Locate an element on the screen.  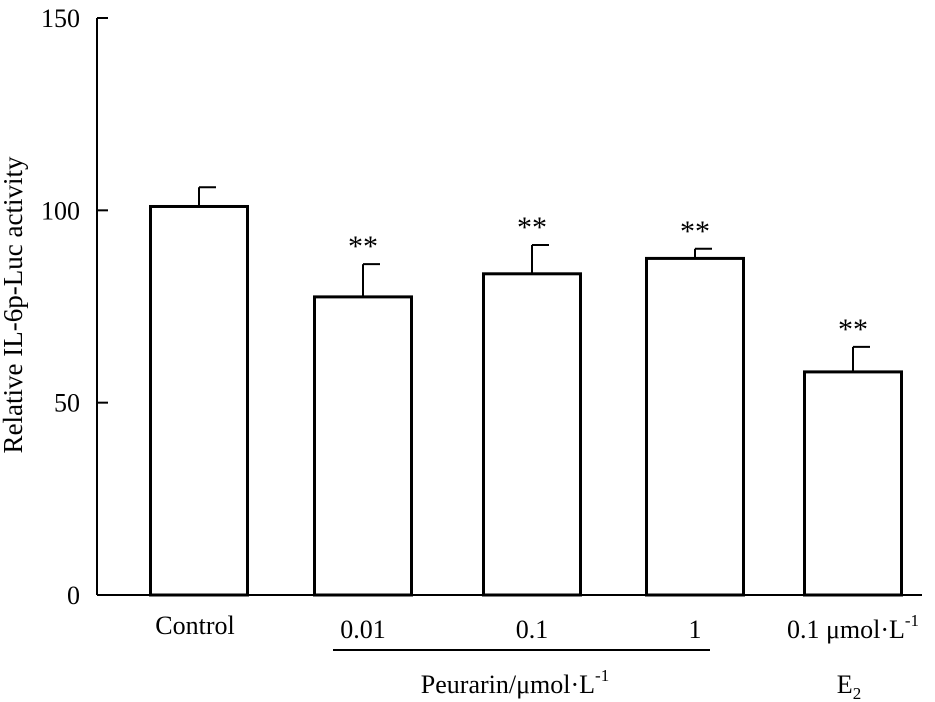
e2-label-main: E is located at coordinates (845, 684).